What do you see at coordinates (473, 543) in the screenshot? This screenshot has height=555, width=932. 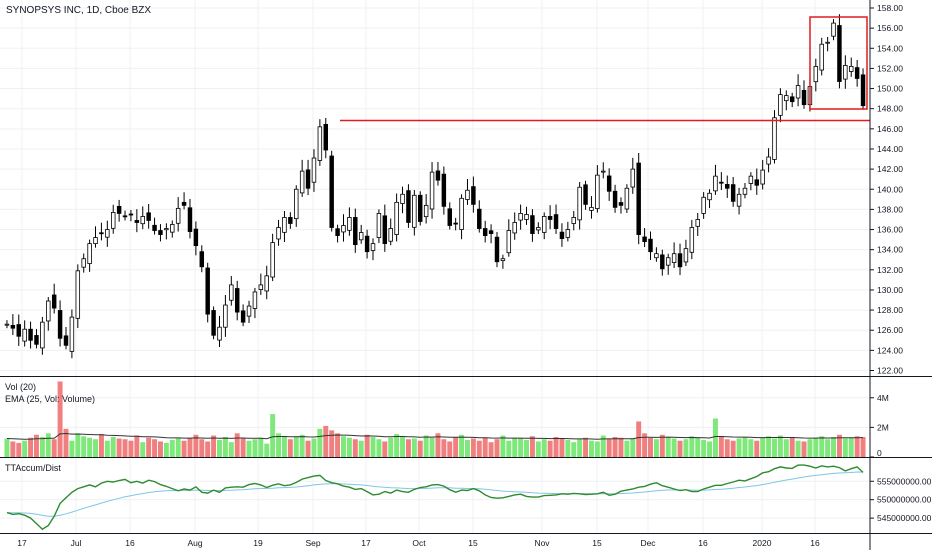 I see `date-tick-label: 15` at bounding box center [473, 543].